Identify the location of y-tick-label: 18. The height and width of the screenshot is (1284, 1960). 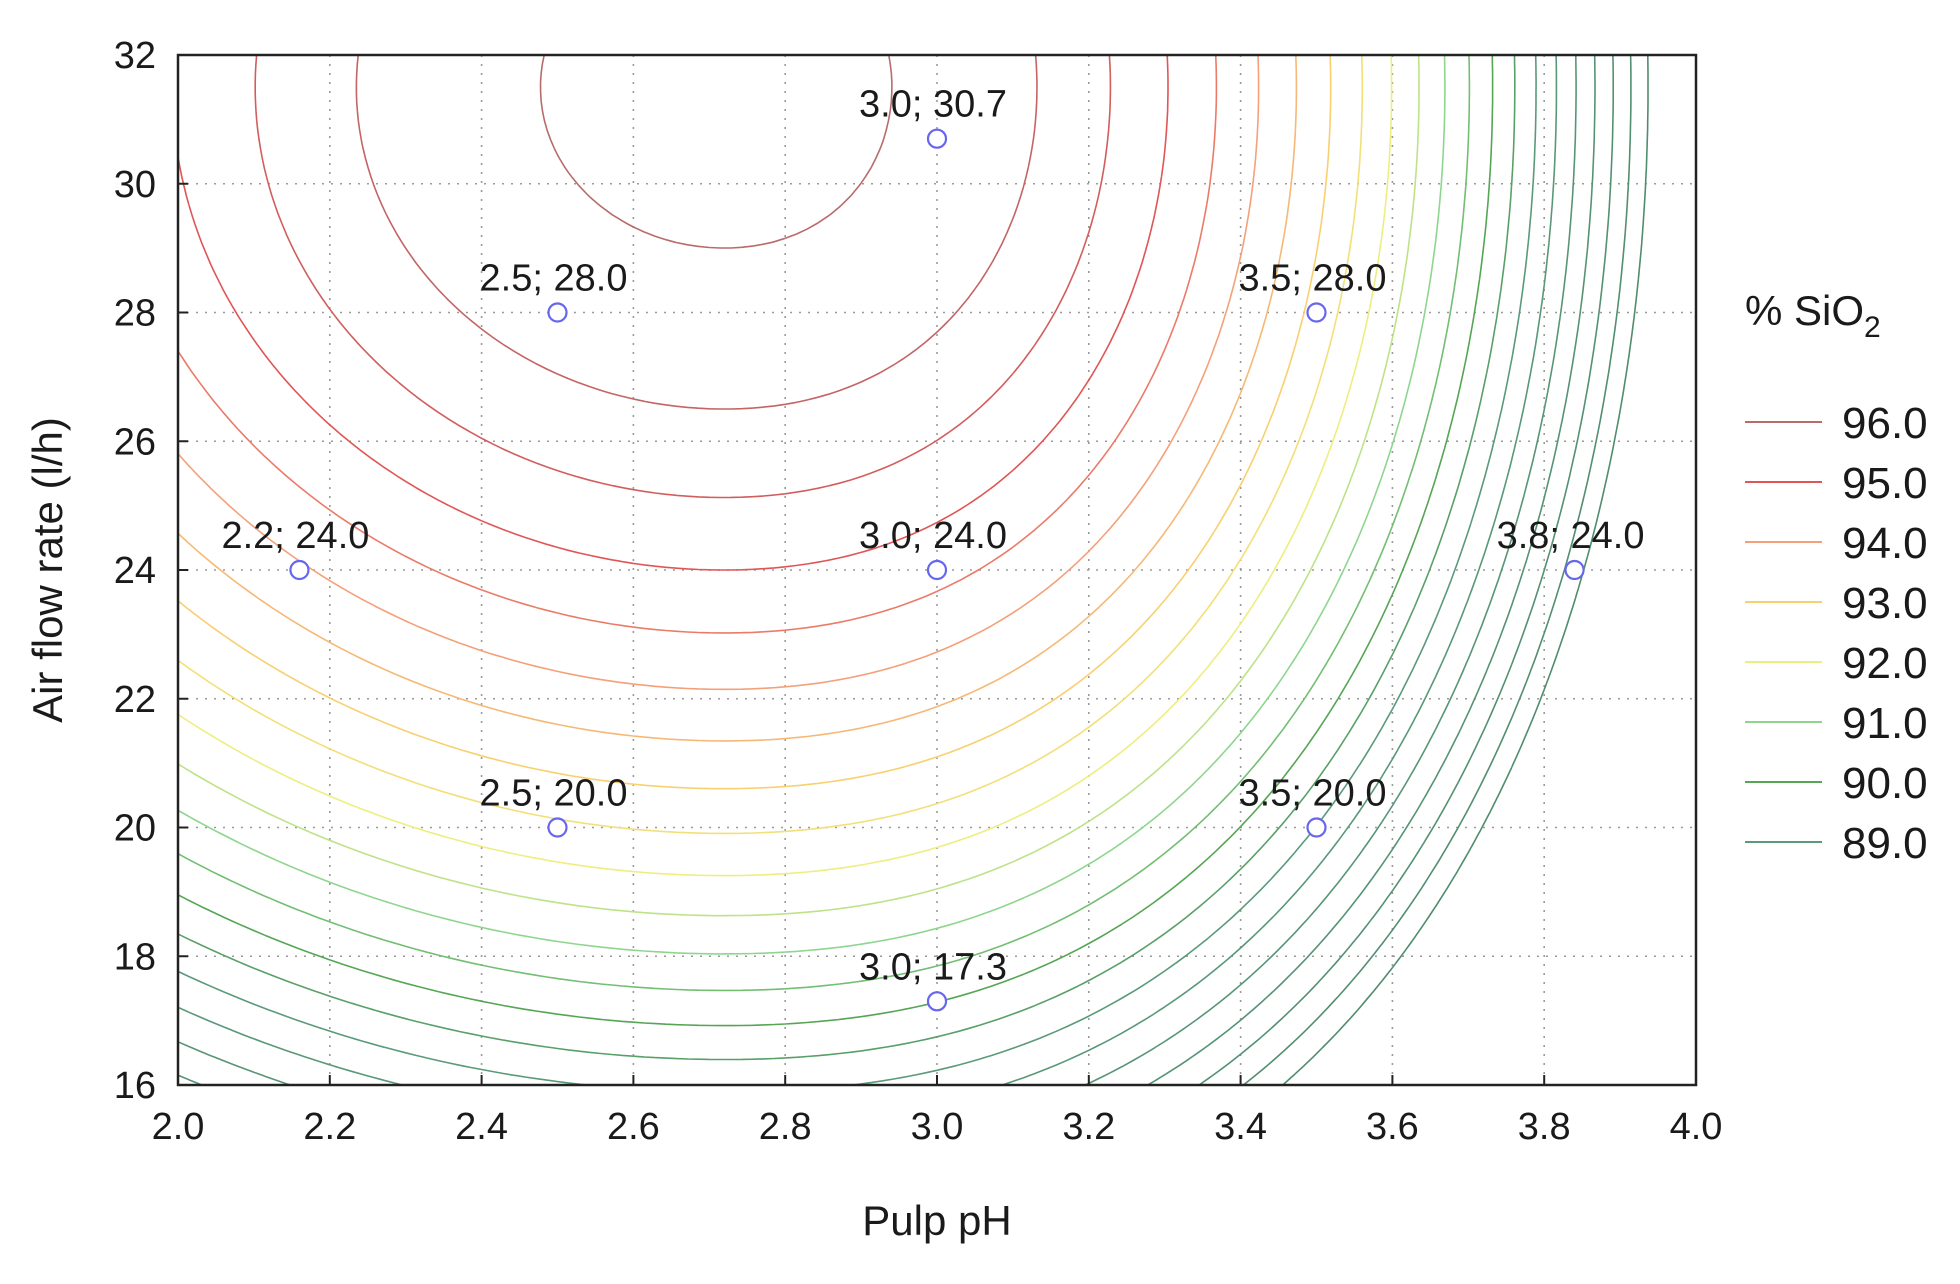
(135, 957).